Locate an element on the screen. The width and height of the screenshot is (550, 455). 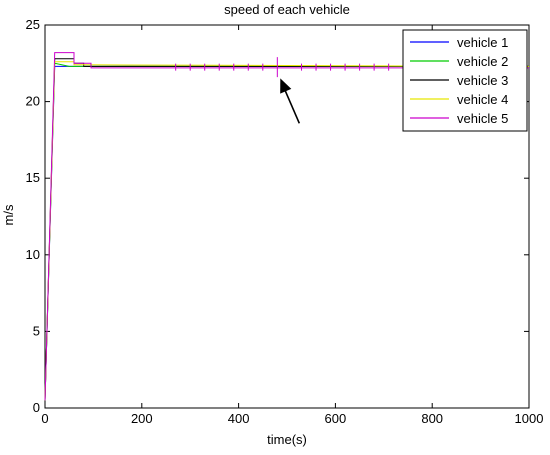
x-tick-label: 1000 is located at coordinates (529, 418).